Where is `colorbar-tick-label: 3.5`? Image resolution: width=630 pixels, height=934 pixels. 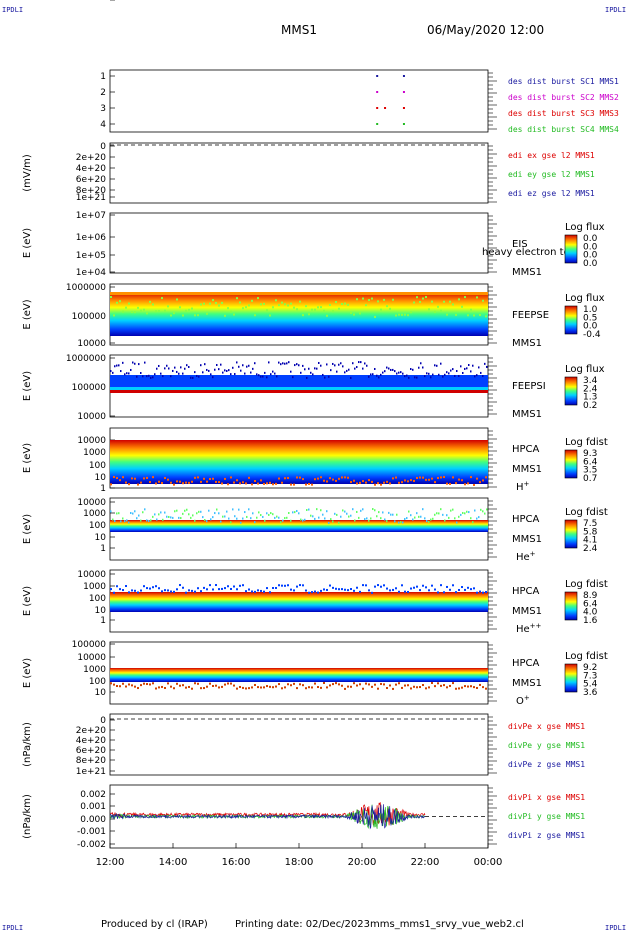 colorbar-tick-label: 3.5 is located at coordinates (590, 471).